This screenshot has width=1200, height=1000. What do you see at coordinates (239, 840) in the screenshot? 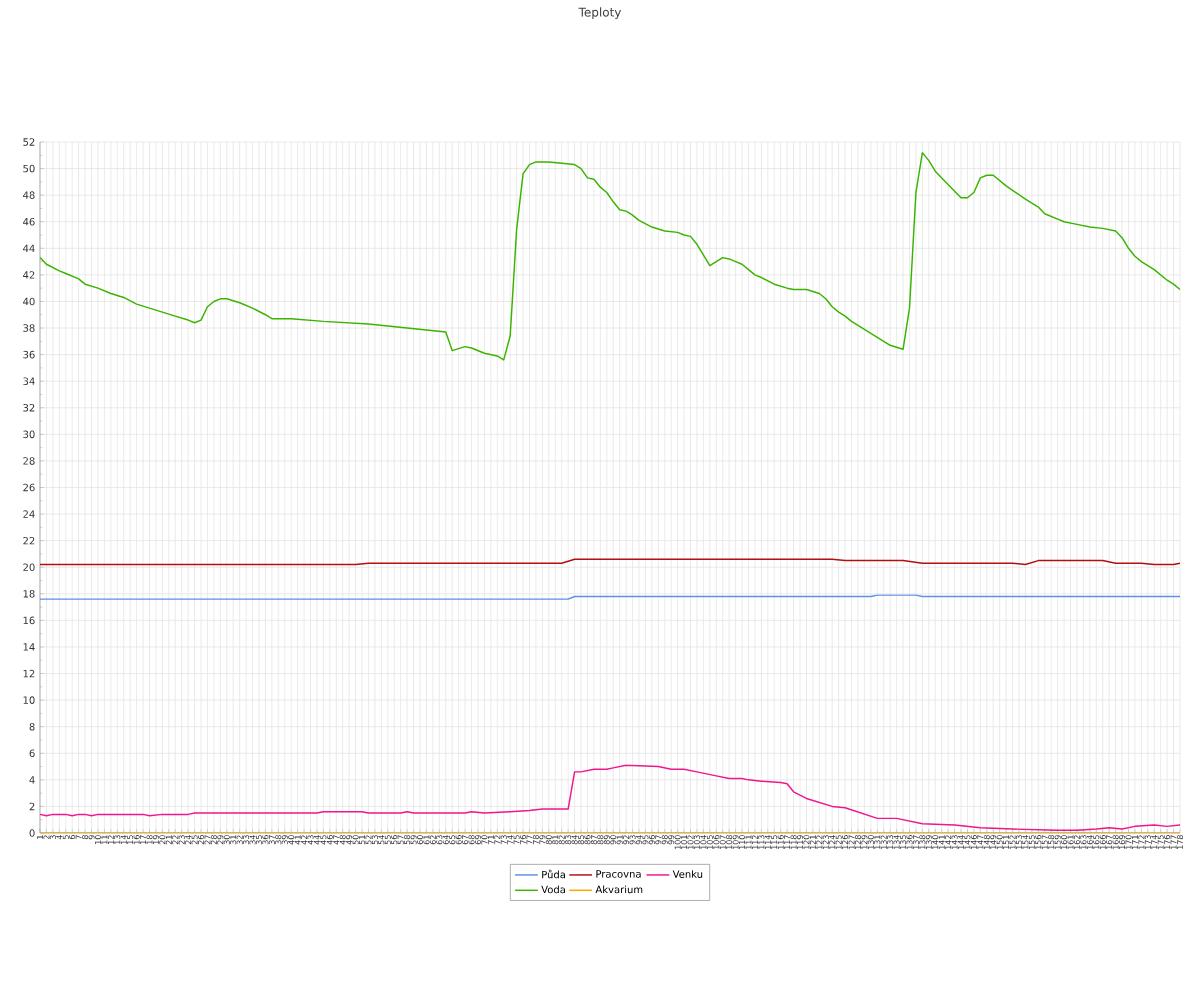
I see `x-tick-label: 32` at bounding box center [239, 840].